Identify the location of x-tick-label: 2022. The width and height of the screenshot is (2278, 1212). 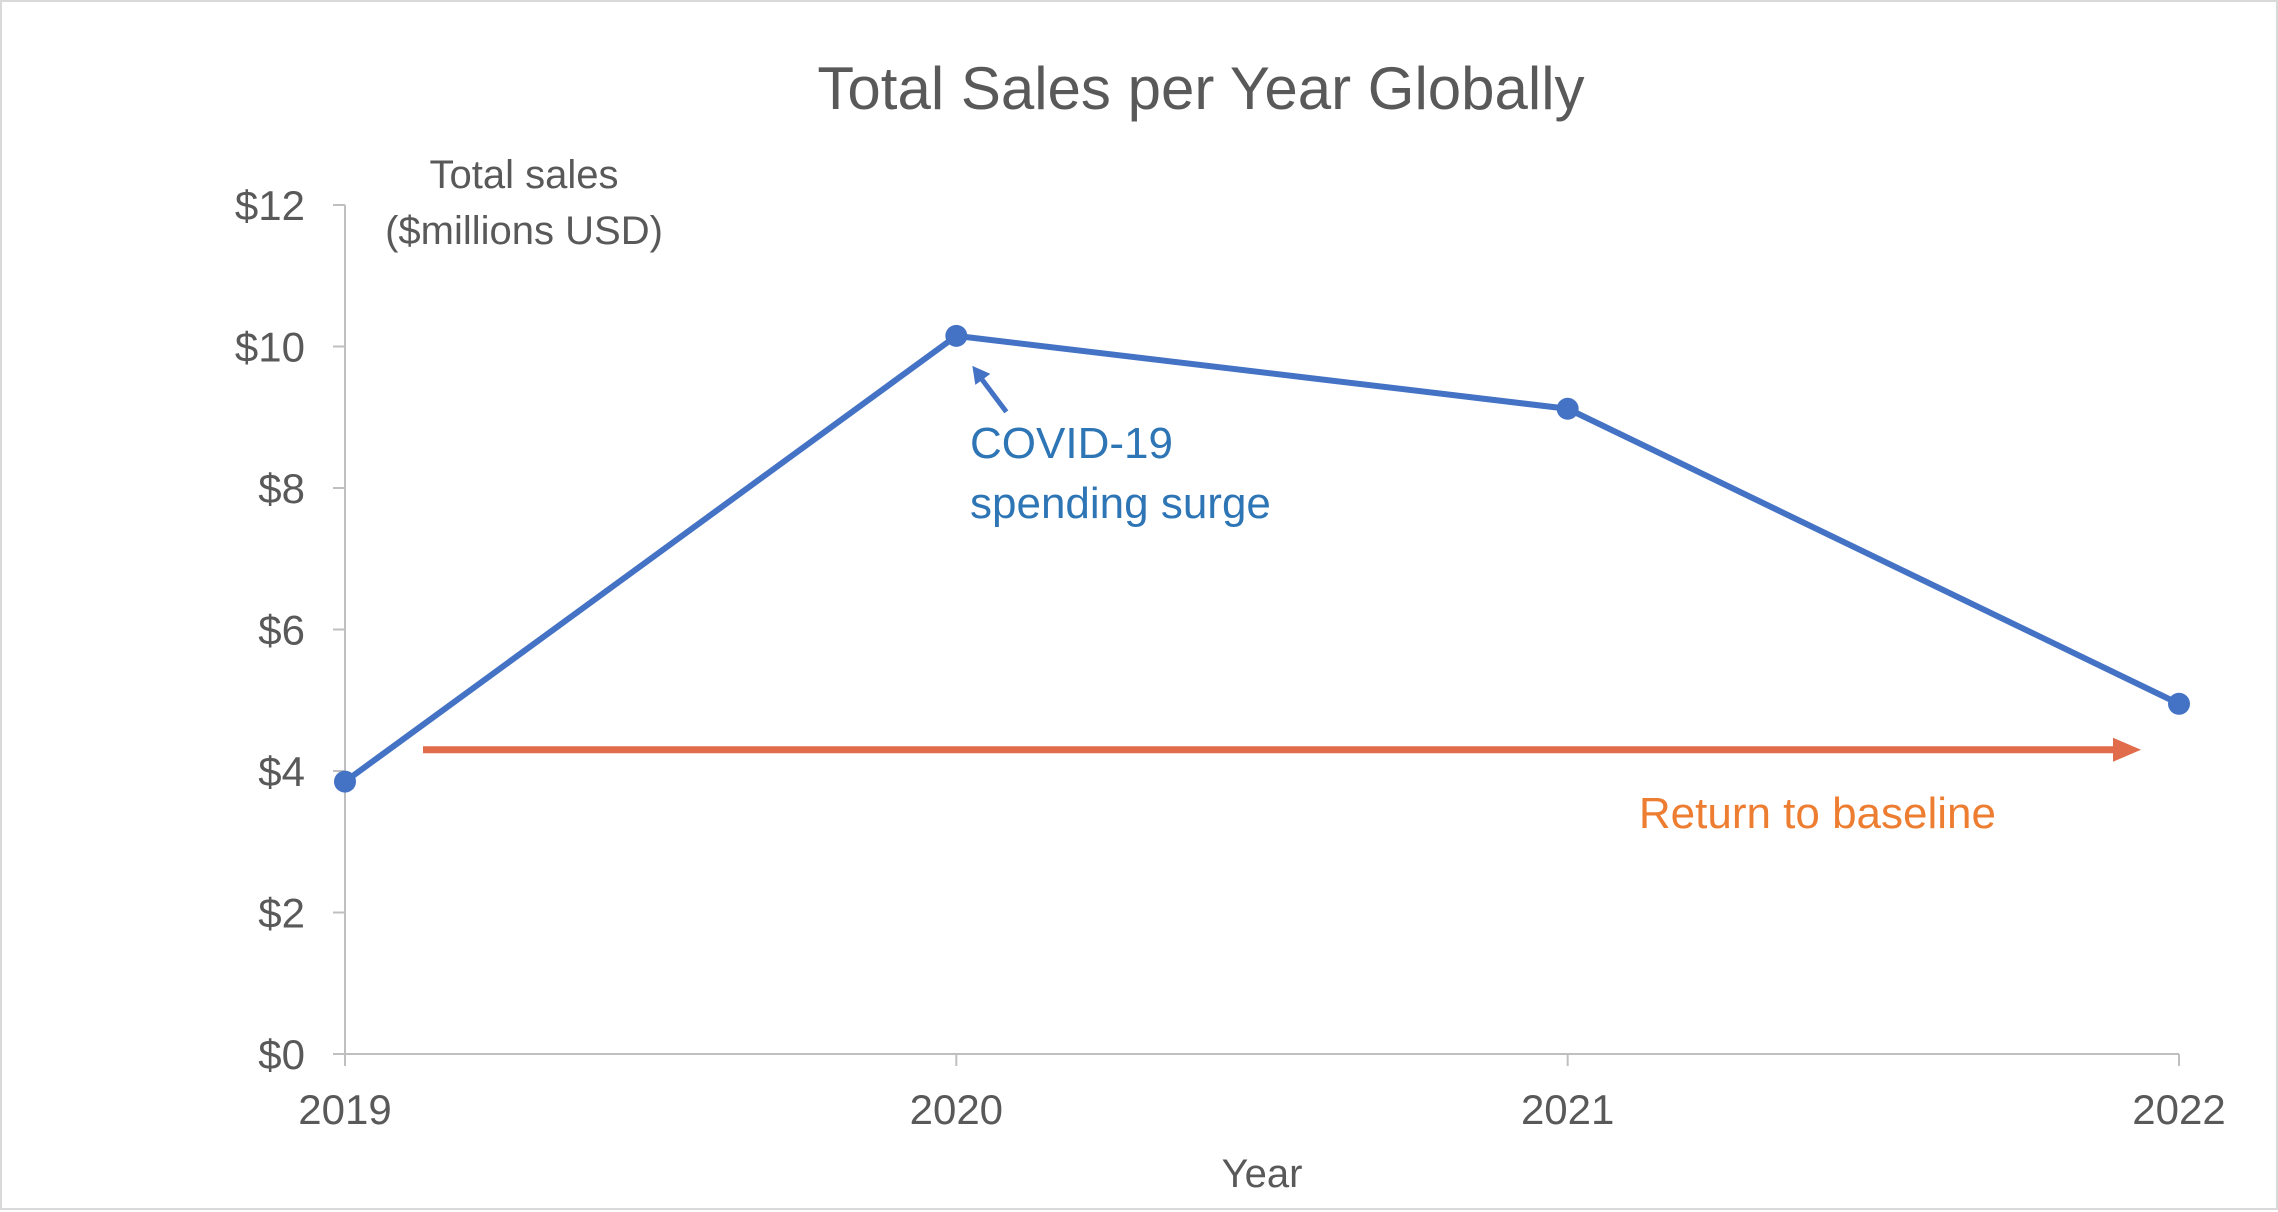
(2178, 1109).